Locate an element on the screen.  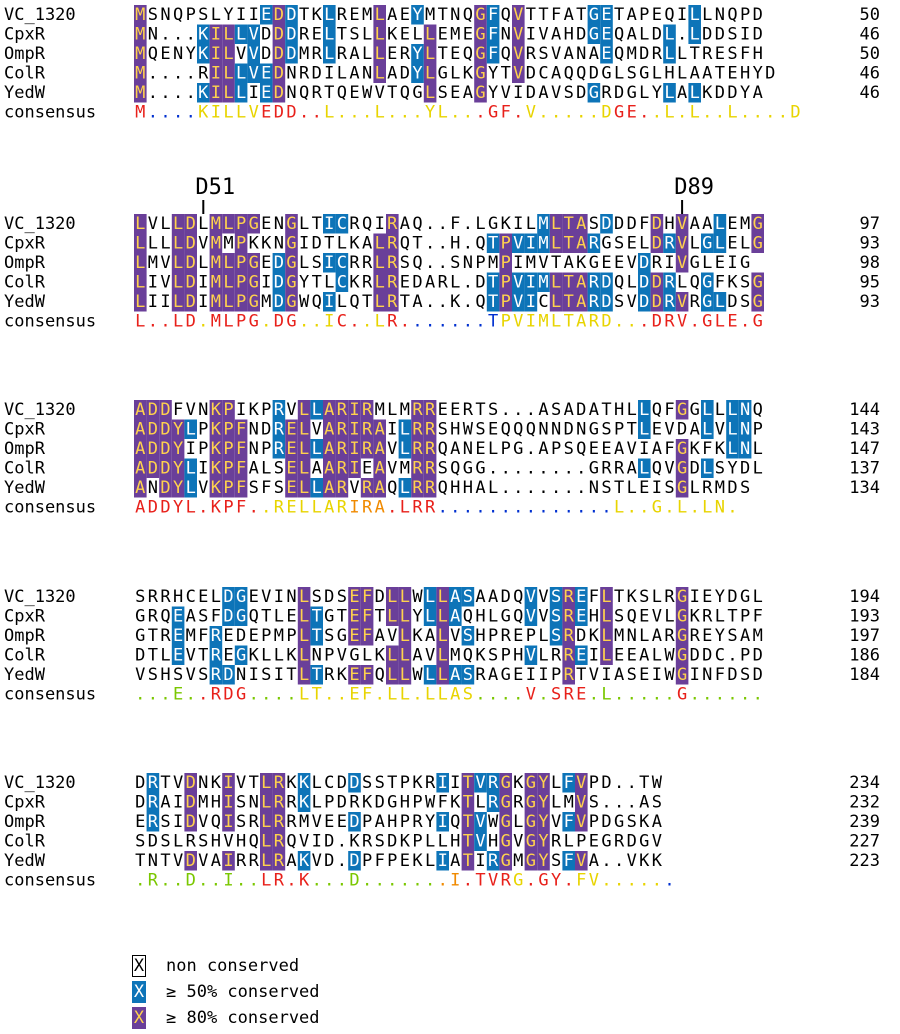
consensus-residue: V is located at coordinates (493, 881).